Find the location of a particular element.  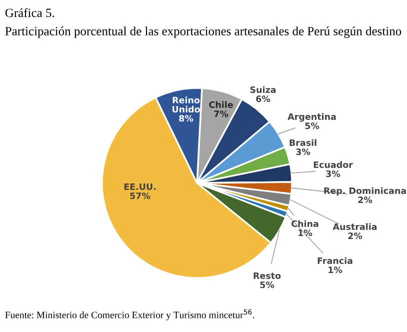

slice-label: Resto is located at coordinates (267, 275).